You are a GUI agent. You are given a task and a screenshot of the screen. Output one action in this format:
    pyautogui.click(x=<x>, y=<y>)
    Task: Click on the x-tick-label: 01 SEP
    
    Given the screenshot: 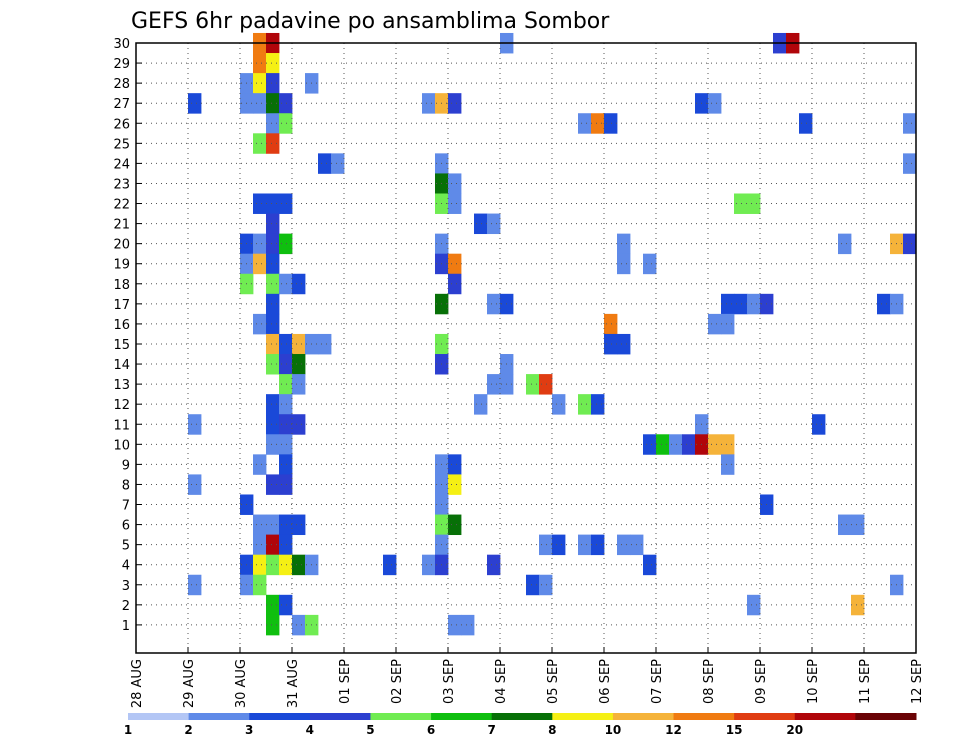 What is the action you would take?
    pyautogui.click(x=345, y=681)
    